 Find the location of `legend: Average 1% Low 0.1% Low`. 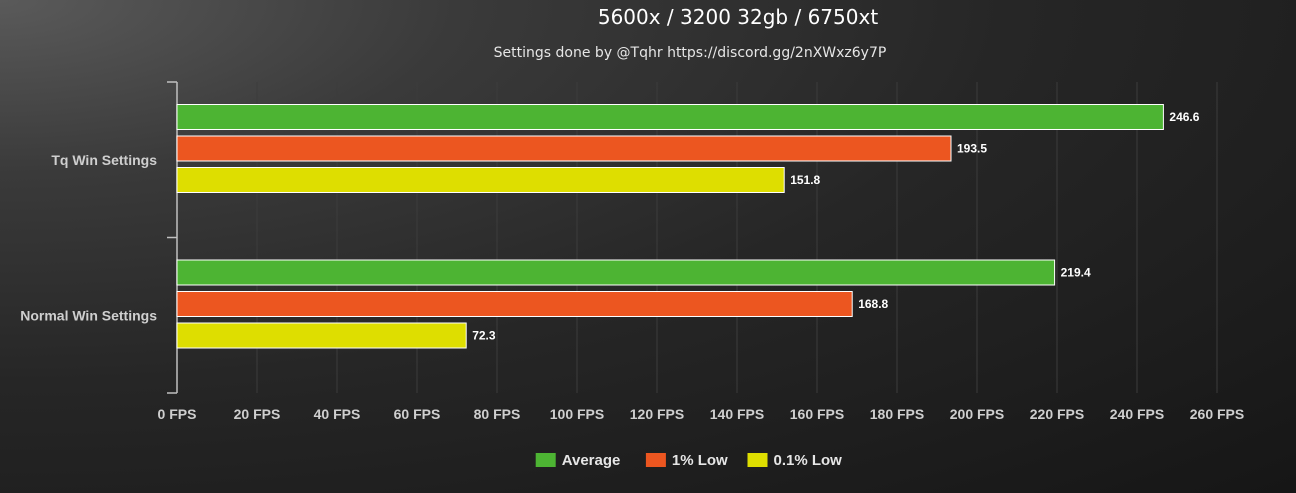

legend: Average 1% Low 0.1% Low is located at coordinates (689, 460).